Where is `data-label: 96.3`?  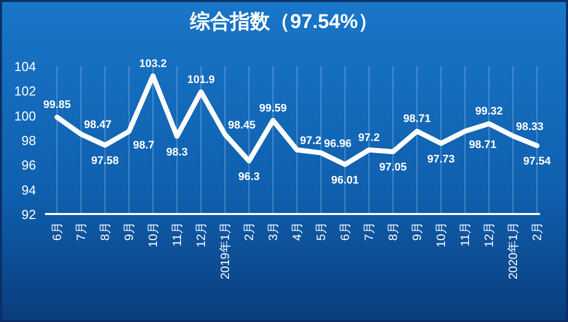
data-label: 96.3 is located at coordinates (249, 176).